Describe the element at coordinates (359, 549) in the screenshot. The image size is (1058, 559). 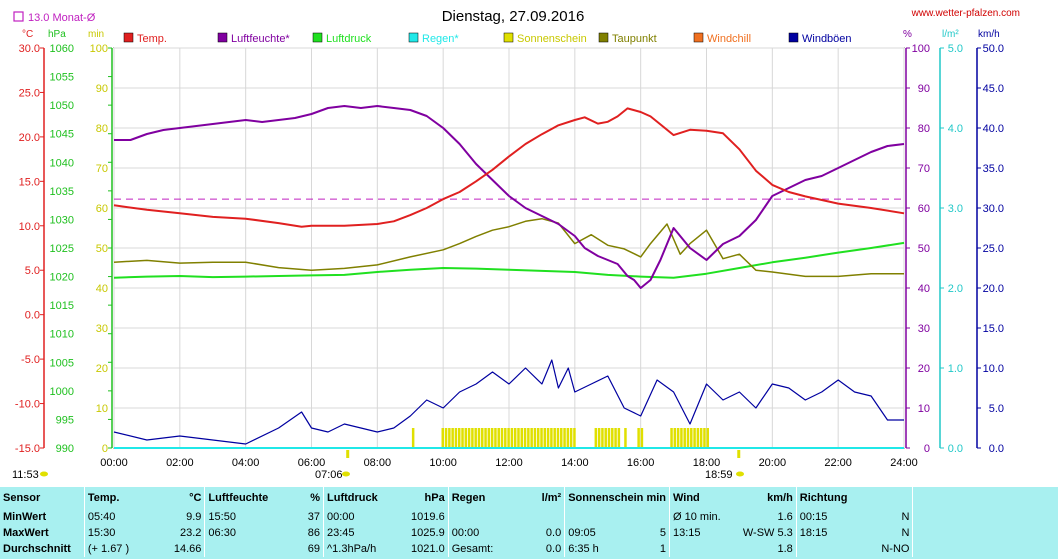
I see `cell: ^1.3hPa/h` at that location.